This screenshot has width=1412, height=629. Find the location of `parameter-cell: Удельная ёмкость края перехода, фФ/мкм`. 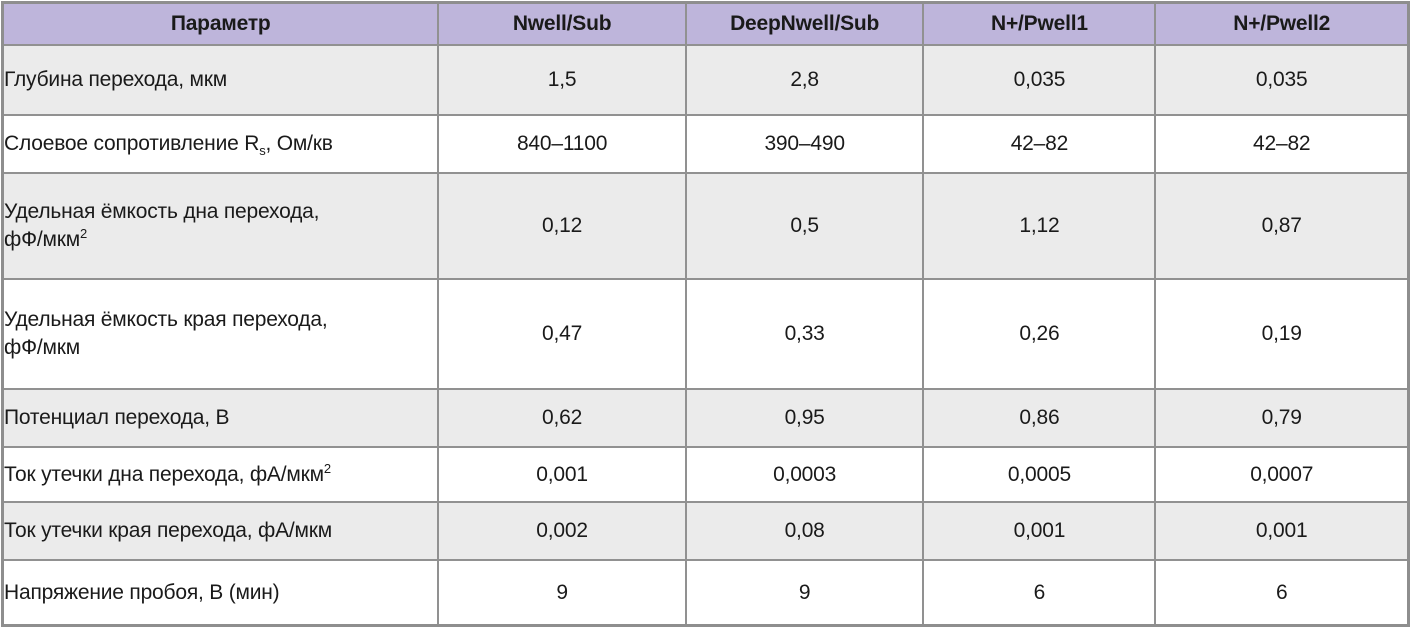

parameter-cell: Удельная ёмкость края перехода, фФ/мкм is located at coordinates (220, 334).